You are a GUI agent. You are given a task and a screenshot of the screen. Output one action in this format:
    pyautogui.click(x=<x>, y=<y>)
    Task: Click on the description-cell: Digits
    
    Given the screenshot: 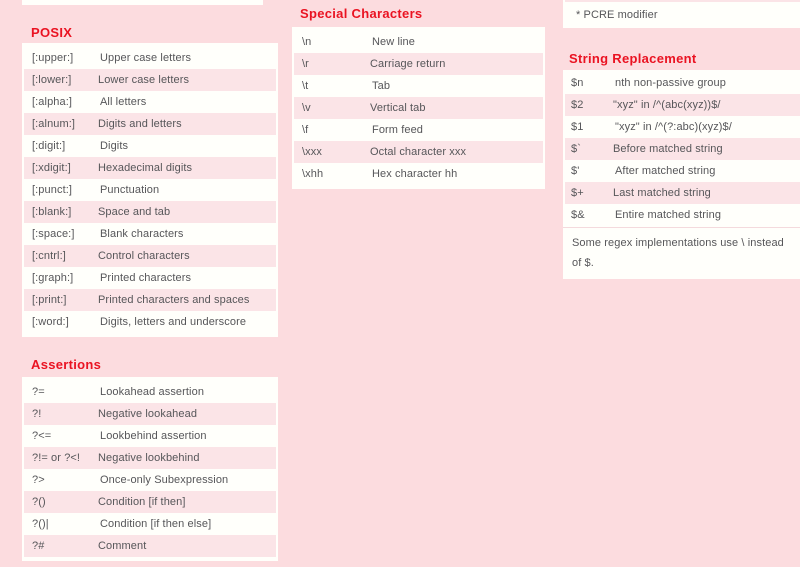 What is the action you would take?
    pyautogui.click(x=114, y=146)
    